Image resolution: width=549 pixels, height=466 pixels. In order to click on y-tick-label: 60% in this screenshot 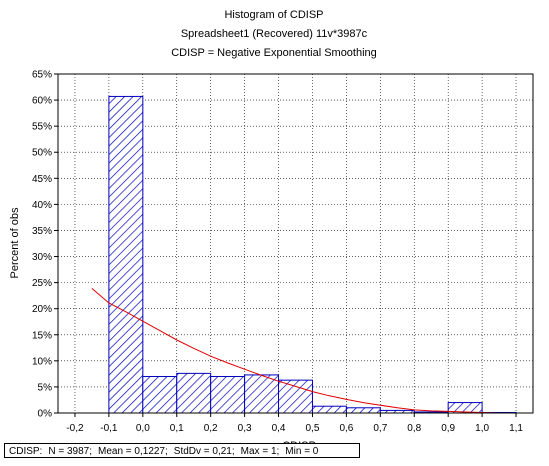, I will do `click(42, 101)`.